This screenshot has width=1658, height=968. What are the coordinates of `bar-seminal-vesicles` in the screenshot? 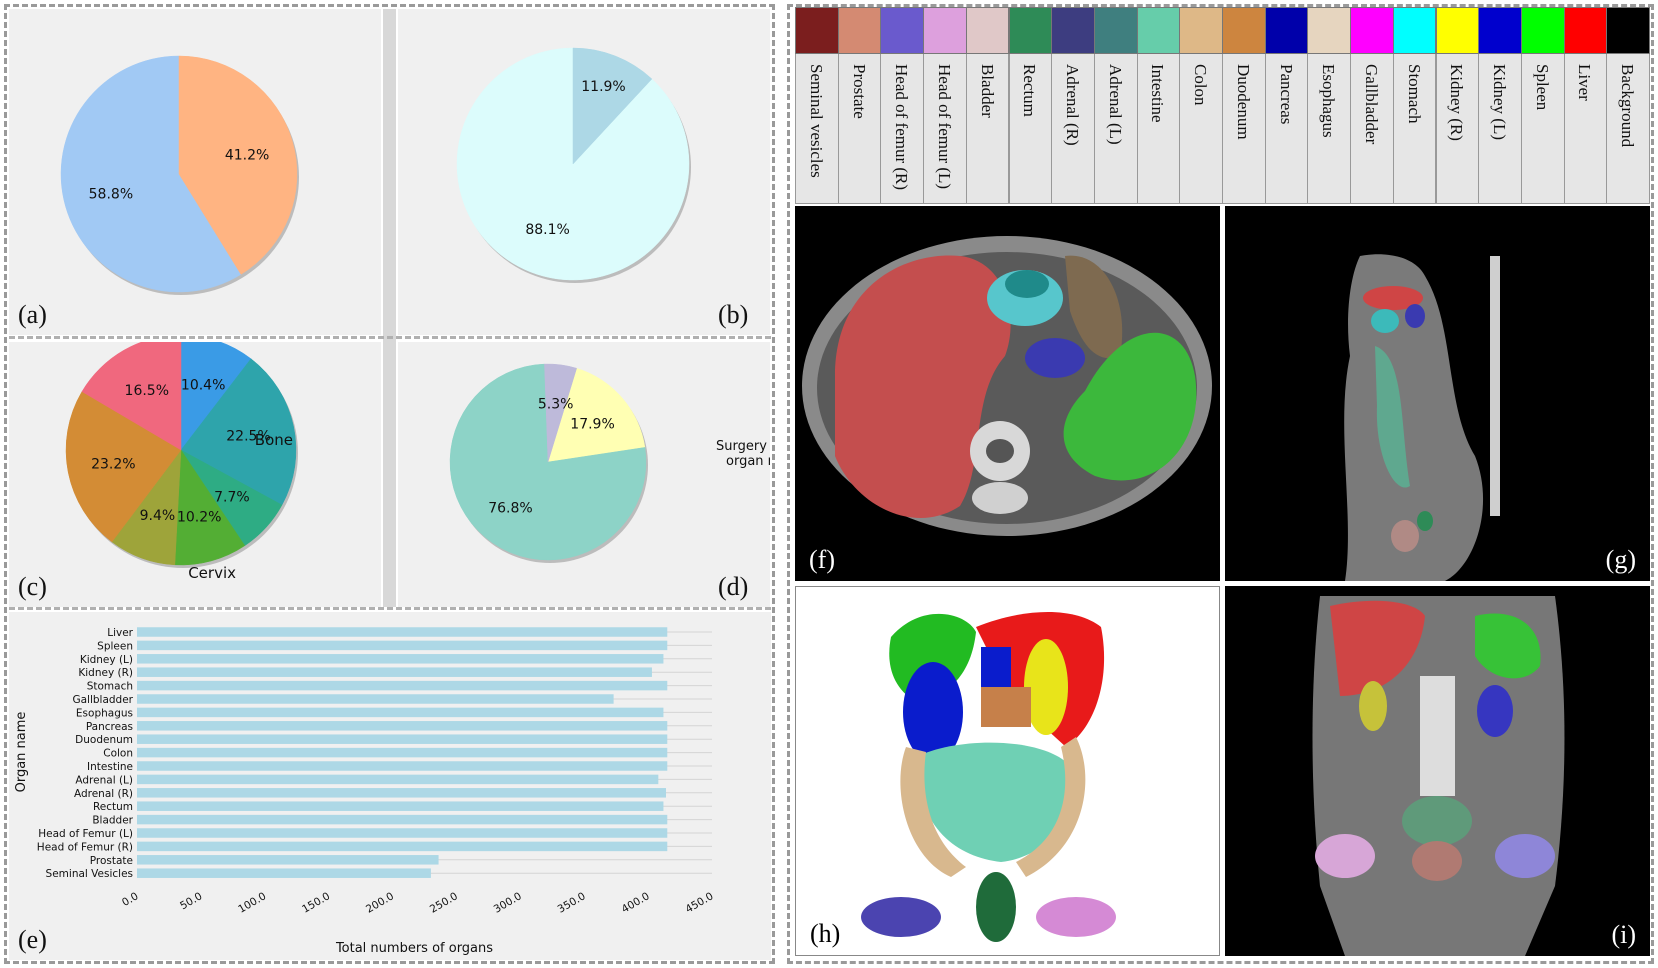 It's located at (284, 873).